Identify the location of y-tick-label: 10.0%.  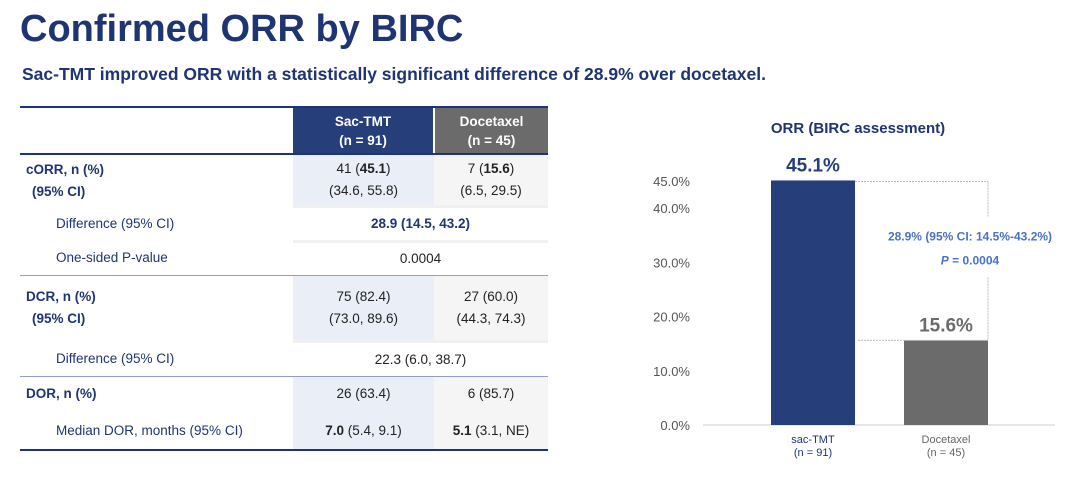
(671, 371).